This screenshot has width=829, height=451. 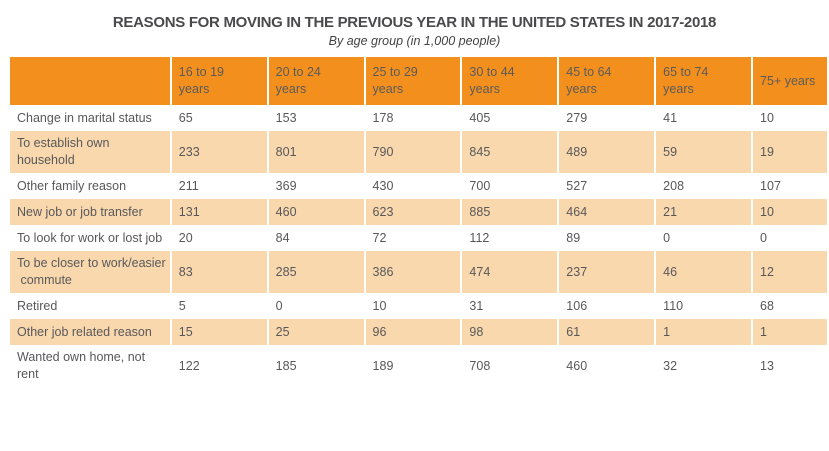 What do you see at coordinates (607, 238) in the screenshot?
I see `value-cell: 89` at bounding box center [607, 238].